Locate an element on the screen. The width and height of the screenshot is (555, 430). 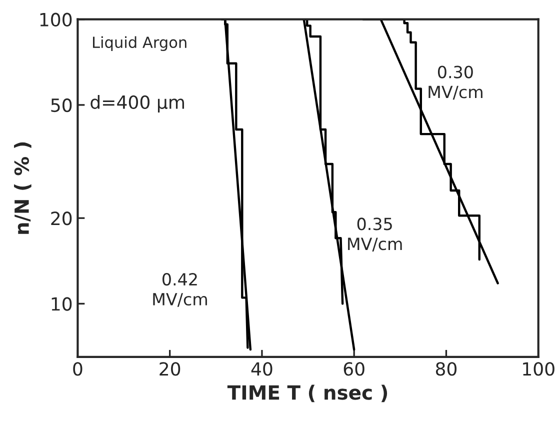
y-tick-label: 50 is located at coordinates (61, 105).